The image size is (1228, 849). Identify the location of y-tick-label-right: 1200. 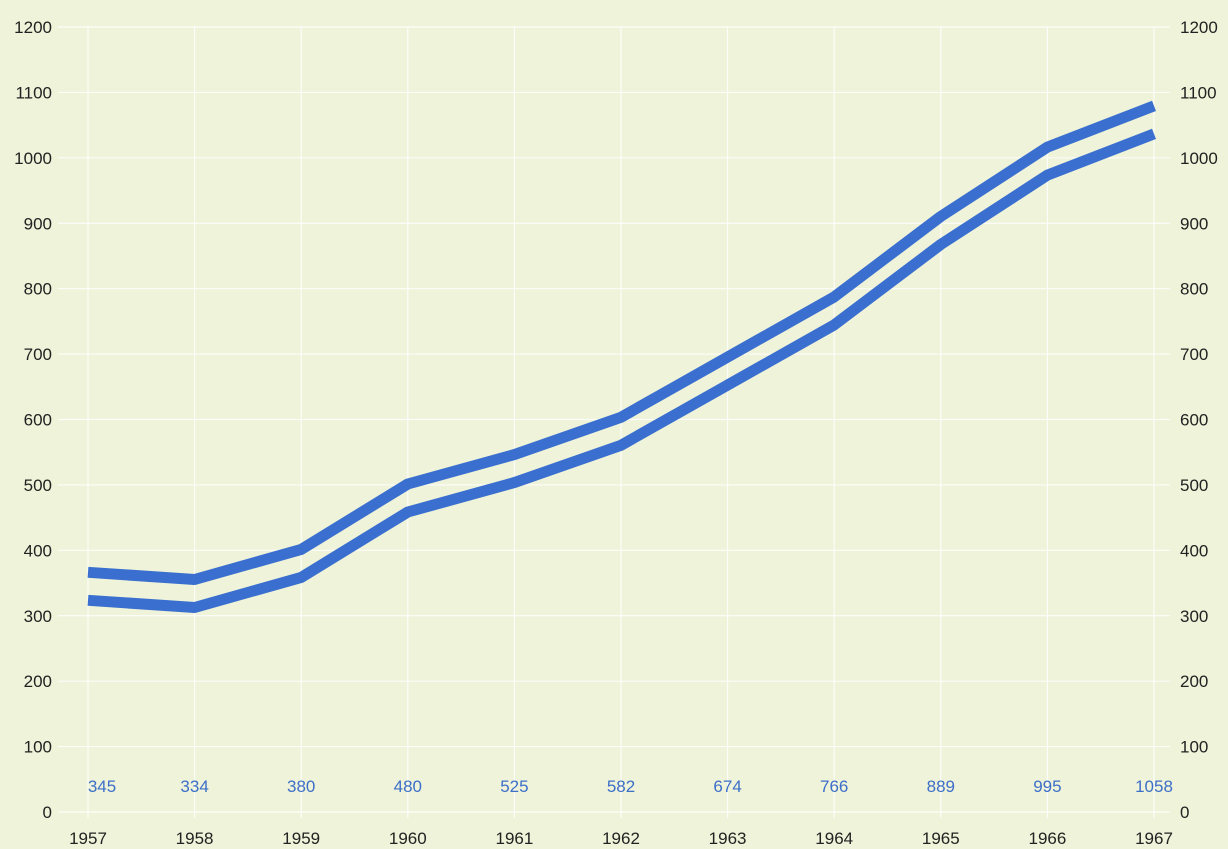
(1199, 27).